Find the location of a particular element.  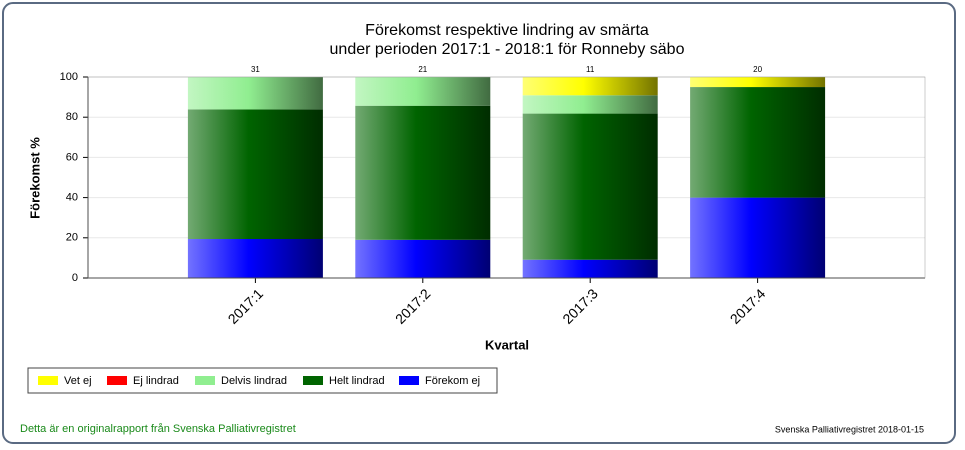

y-tick-label: 0 is located at coordinates (75, 278).